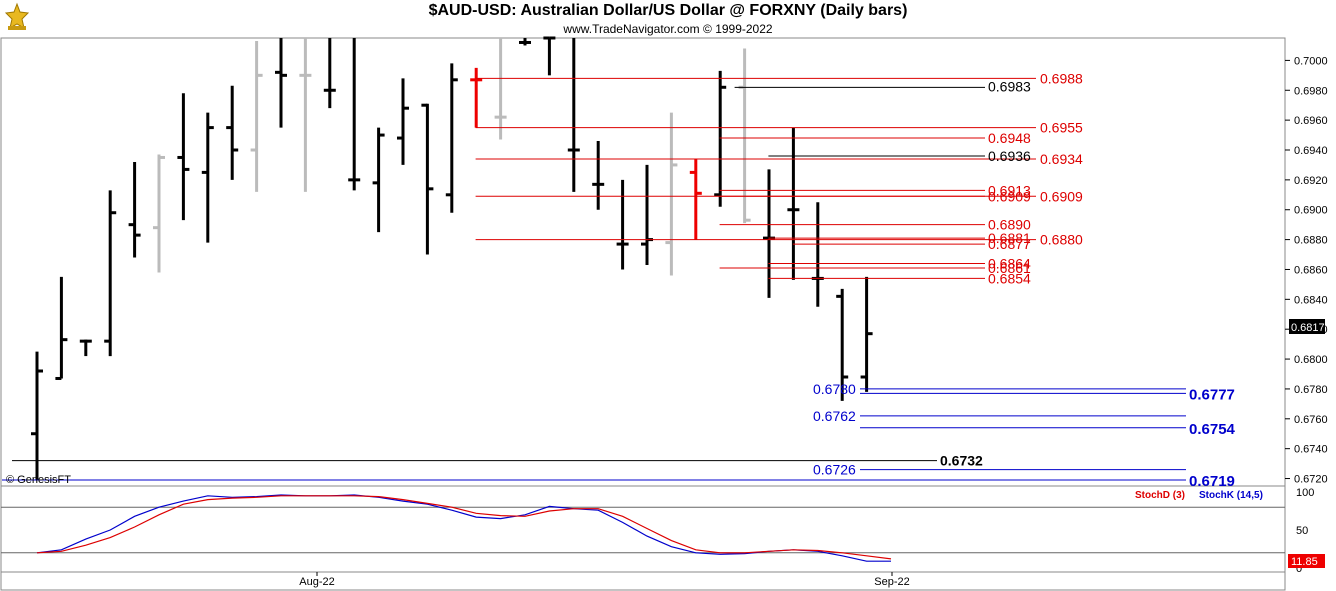 Image resolution: width=1336 pixels, height=591 pixels. I want to click on stoch-k-line, so click(463, 528).